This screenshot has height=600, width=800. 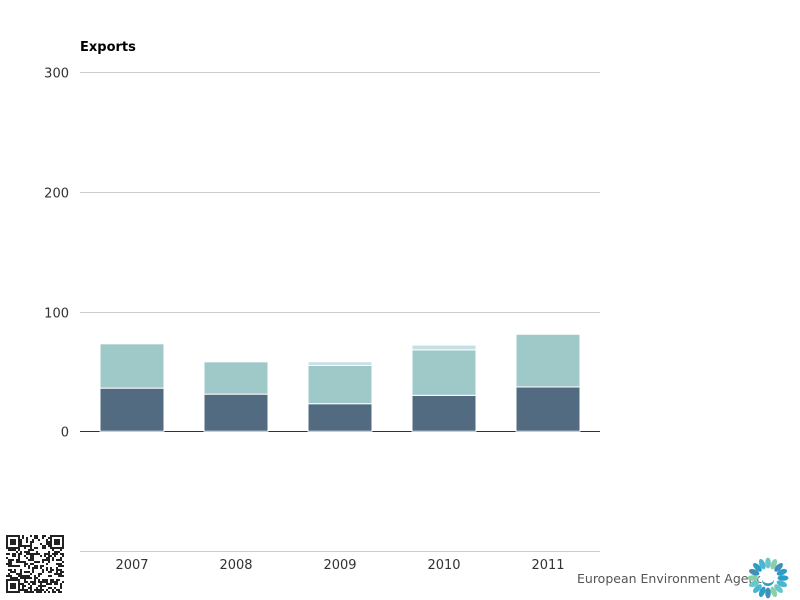 I want to click on x-tick-label: 2009, so click(x=339, y=565).